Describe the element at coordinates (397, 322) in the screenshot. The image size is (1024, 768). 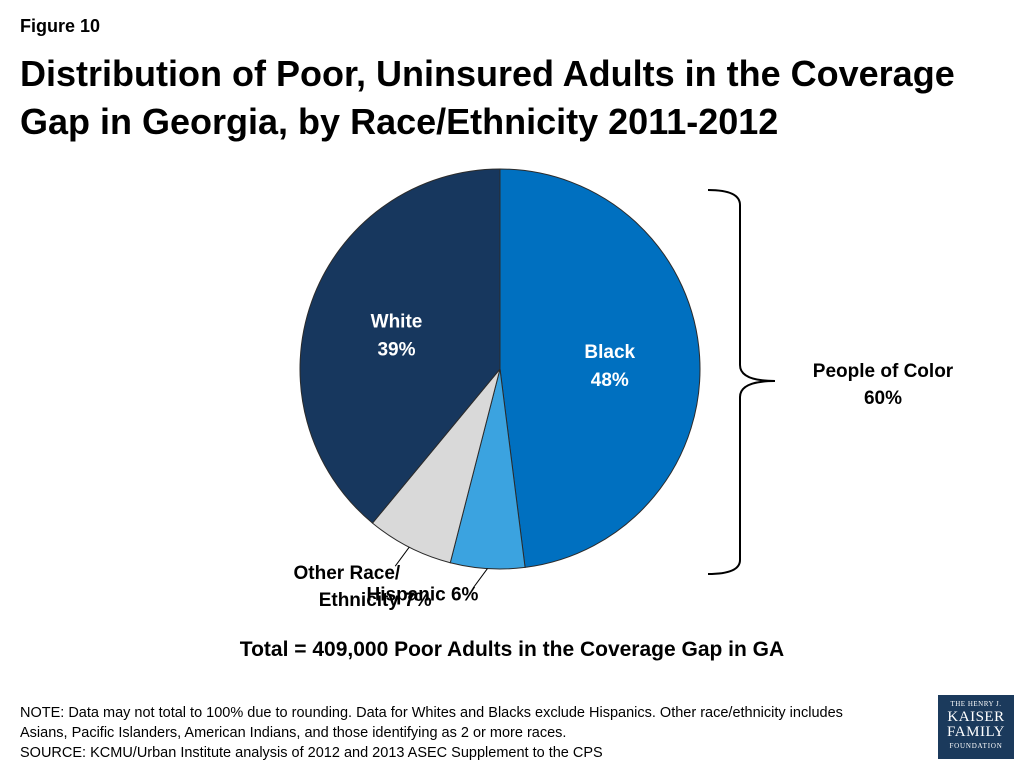
I see `slice-label-white-name: White` at that location.